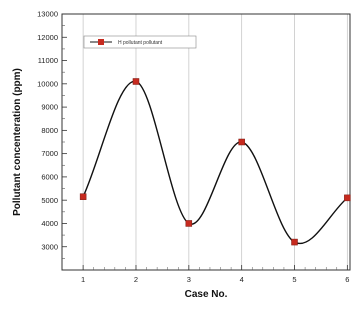  What do you see at coordinates (49, 153) in the screenshot?
I see `y-tick-label-7000: 7000` at bounding box center [49, 153].